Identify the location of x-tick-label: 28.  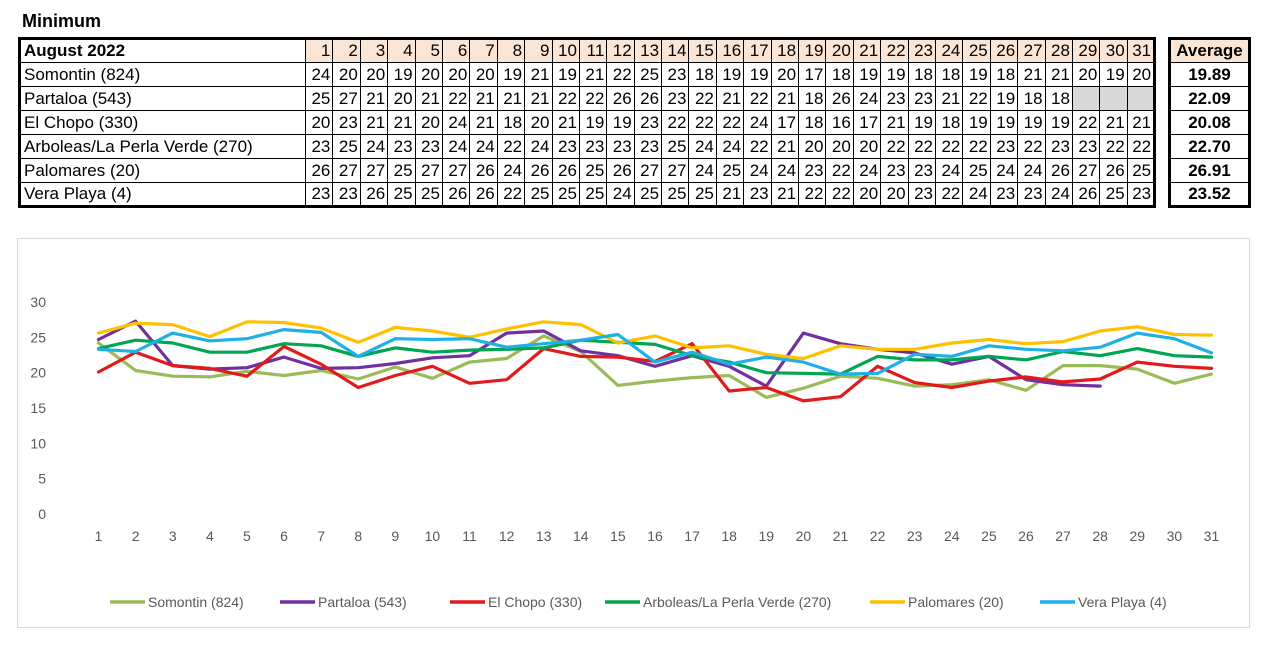
(1100, 536).